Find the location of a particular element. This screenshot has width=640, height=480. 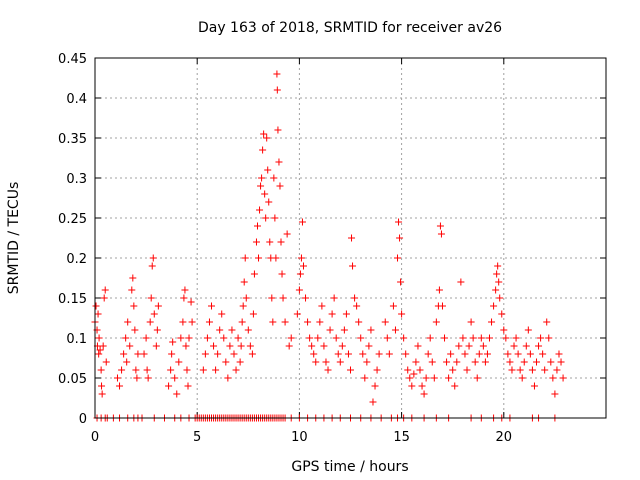

y-tick-label: 0.3 is located at coordinates (76, 179).